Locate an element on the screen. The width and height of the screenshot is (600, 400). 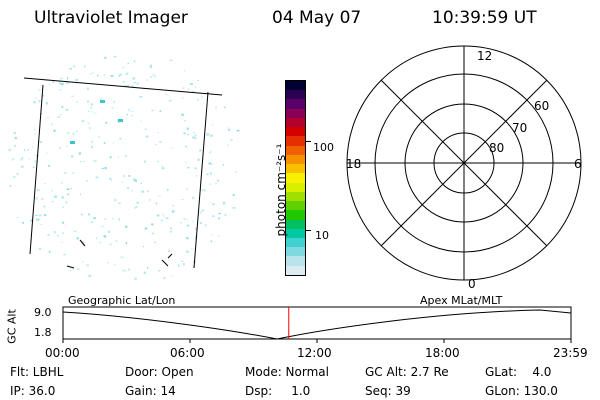
timeline-x-tick: 00:00 is located at coordinates (62, 353).